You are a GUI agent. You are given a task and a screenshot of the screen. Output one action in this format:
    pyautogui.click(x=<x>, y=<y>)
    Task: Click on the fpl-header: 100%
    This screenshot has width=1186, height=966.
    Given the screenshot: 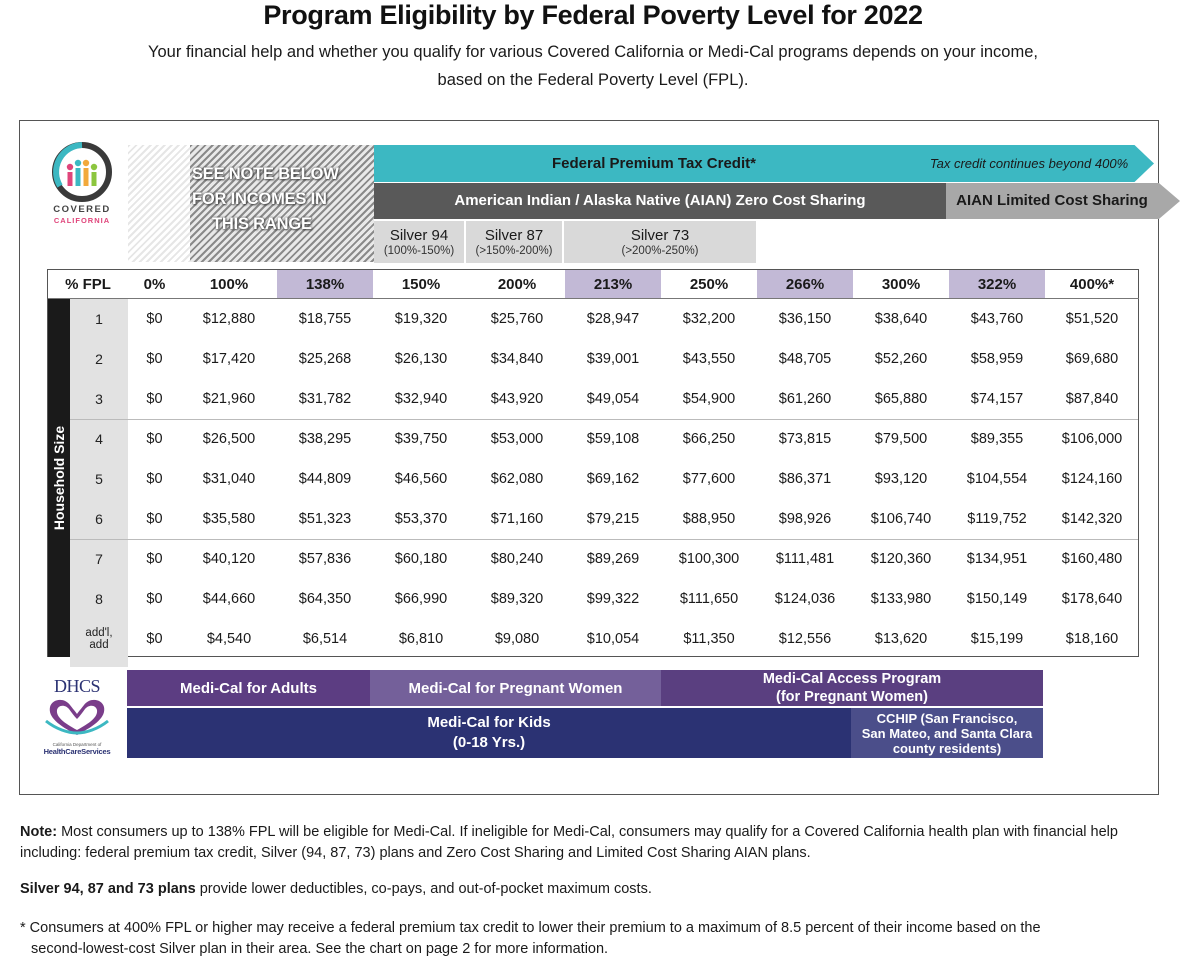 What is the action you would take?
    pyautogui.click(x=229, y=284)
    